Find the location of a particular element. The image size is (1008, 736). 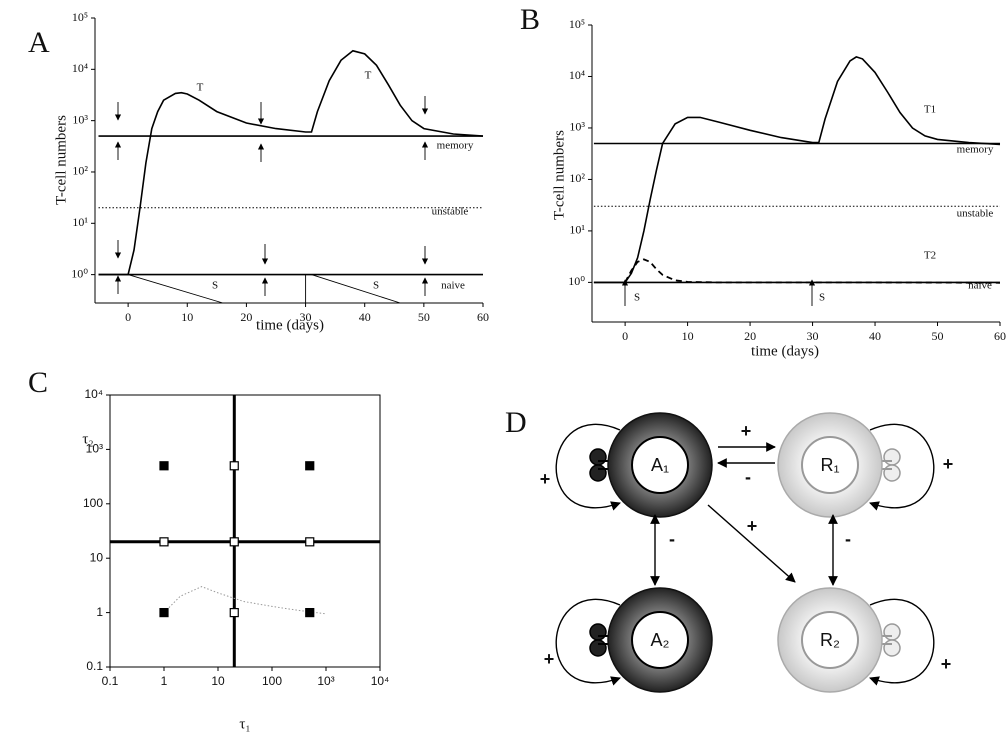

annotation: T1 is located at coordinates (930, 110).